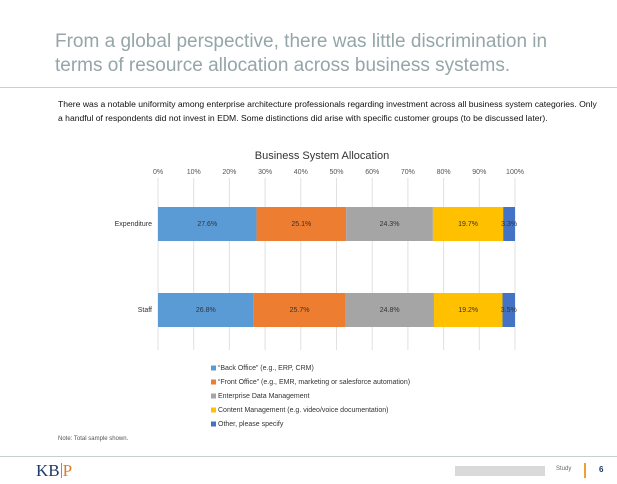 The width and height of the screenshot is (617, 484). I want to click on value-label: 27.6%, so click(207, 224).